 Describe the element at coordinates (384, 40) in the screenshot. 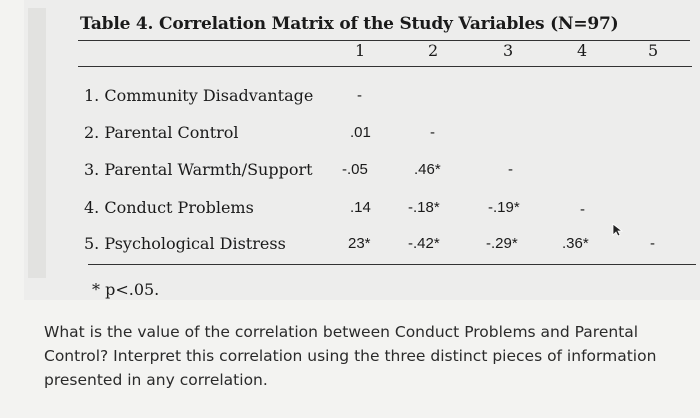

I see `top-rule` at that location.